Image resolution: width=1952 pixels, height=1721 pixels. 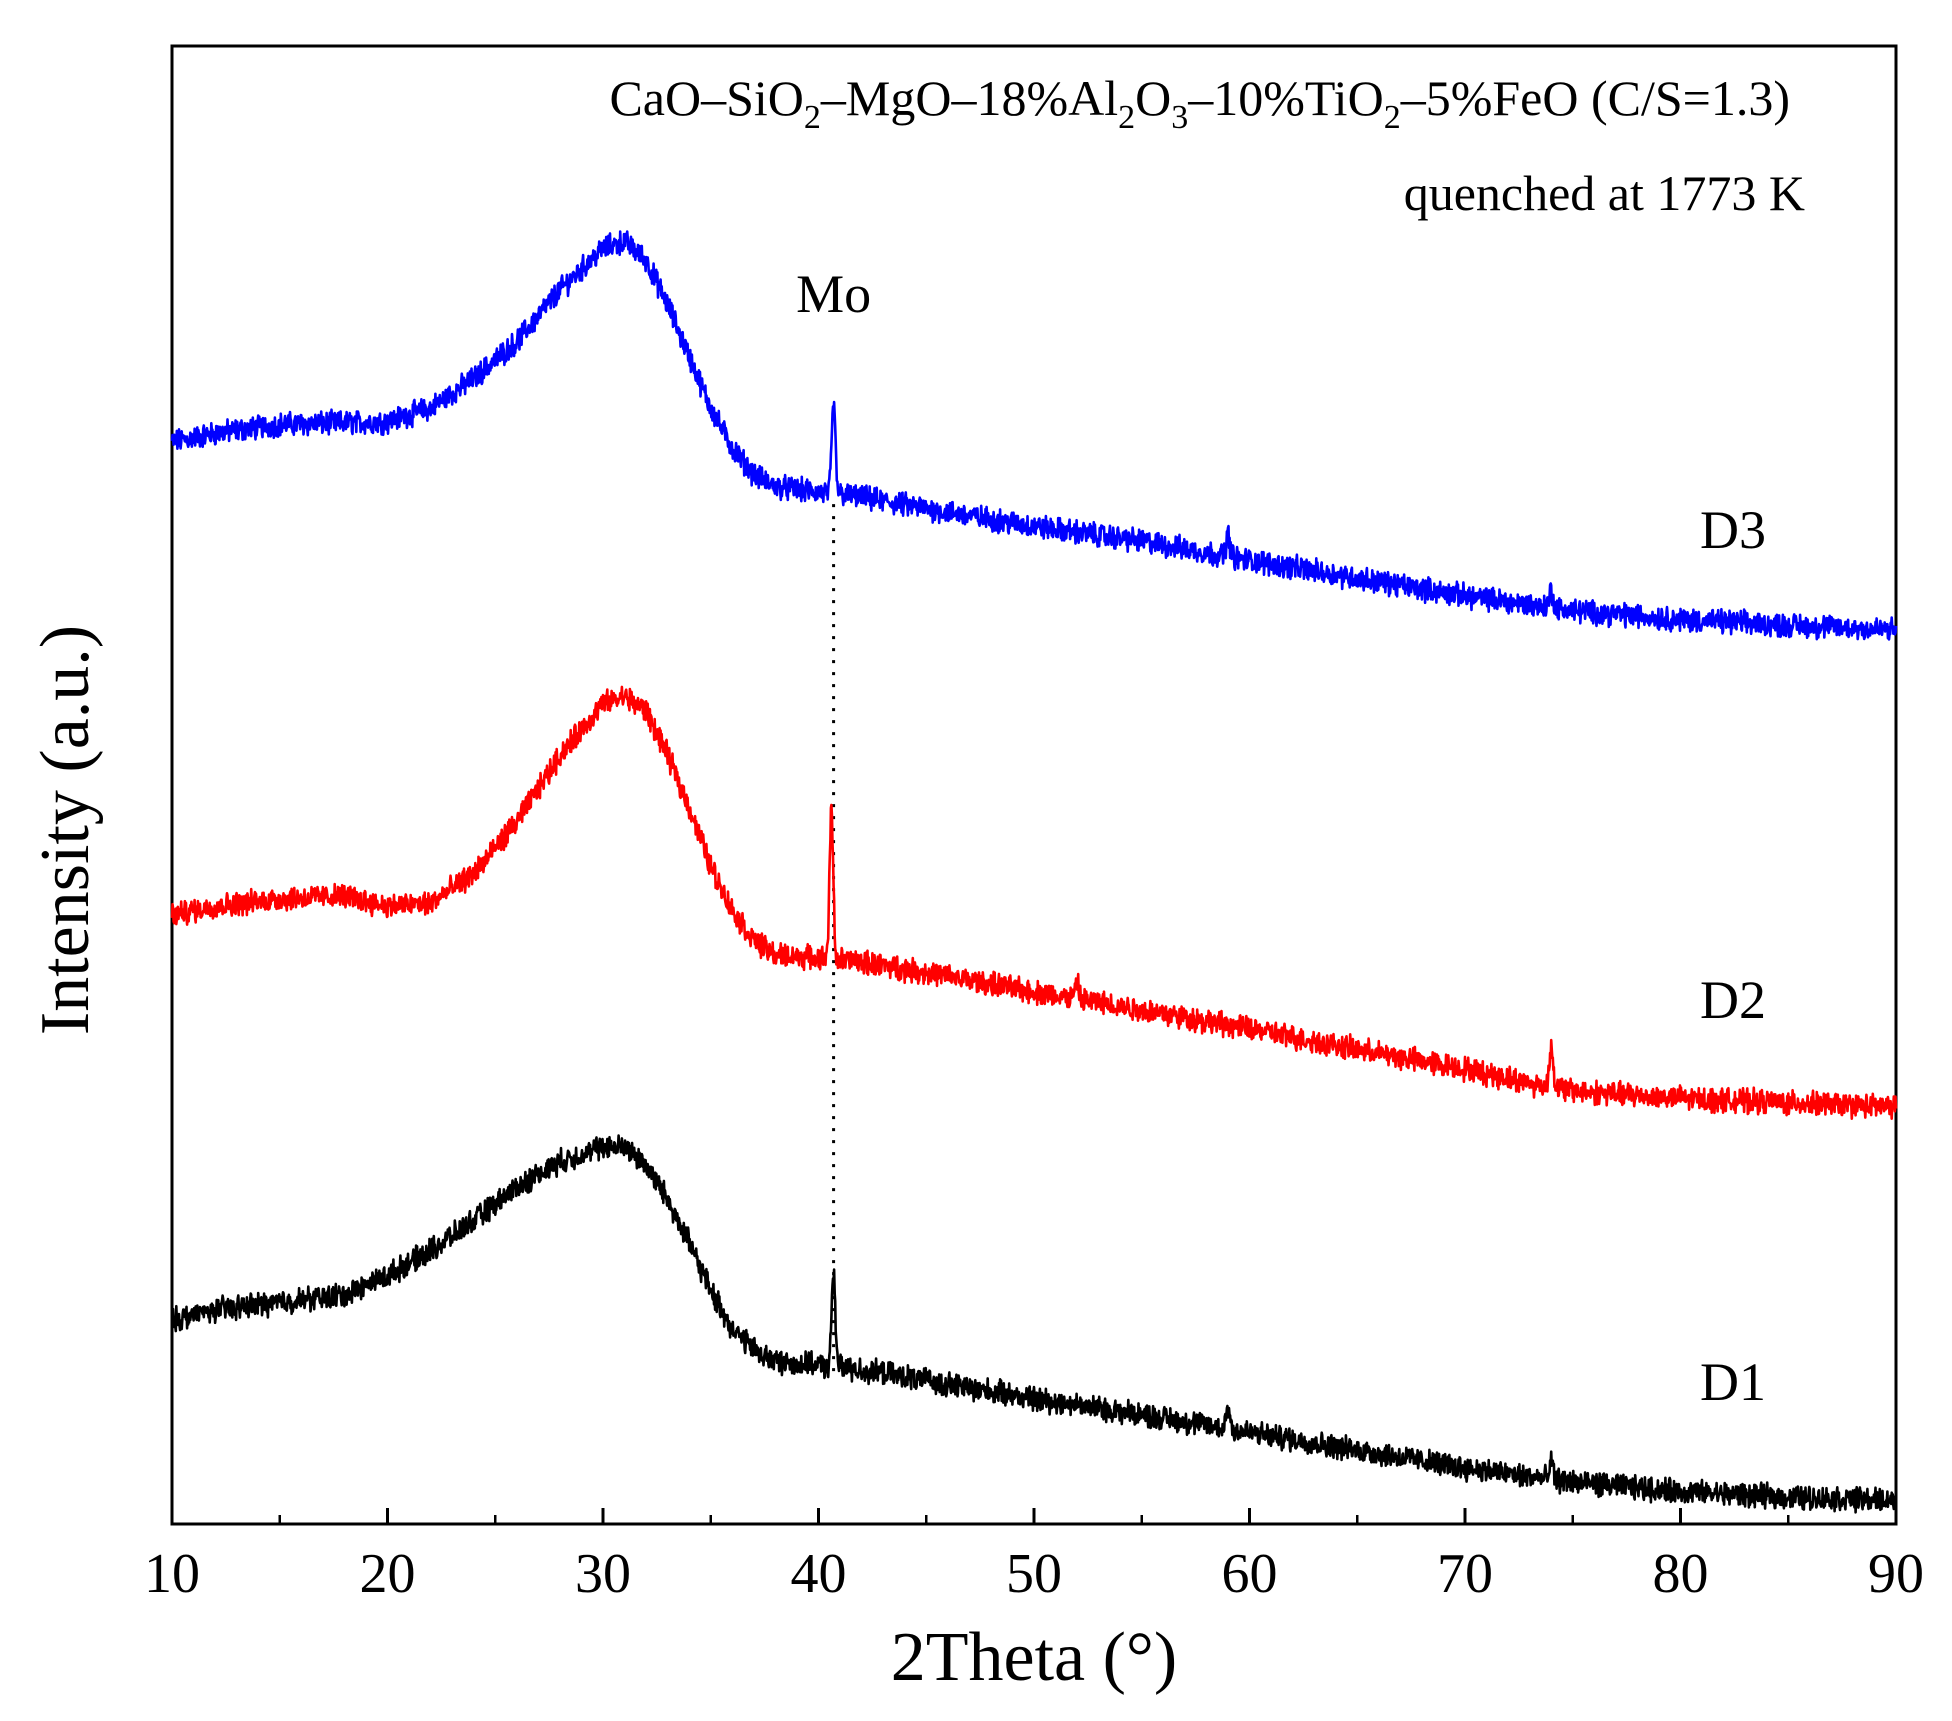 I want to click on series-label-d3: D3, so click(x=1733, y=530).